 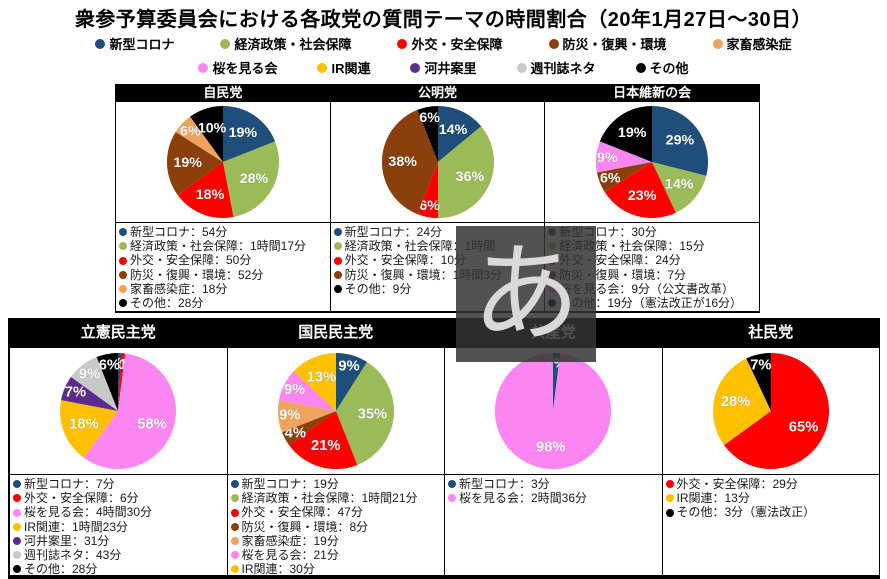 I want to click on stat-item: 新型コロナ：7分, so click(x=118, y=484).